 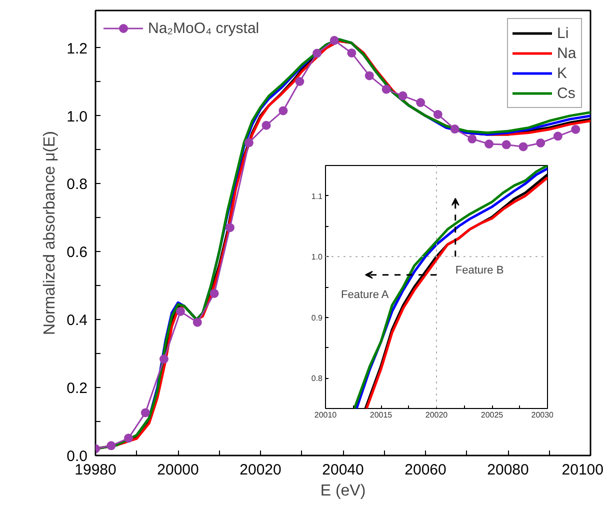 I want to click on x-tick-label: 20060, so click(x=425, y=470).